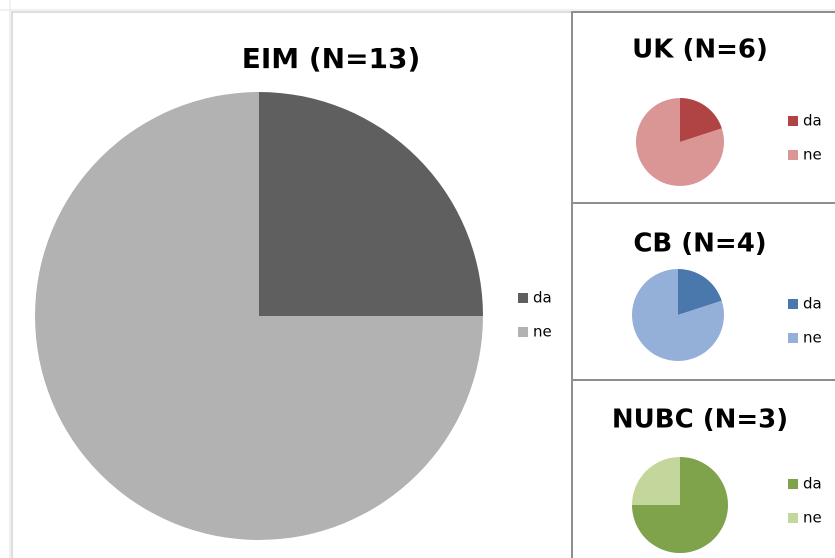  I want to click on chart-title: CB (N=4), so click(699, 244).